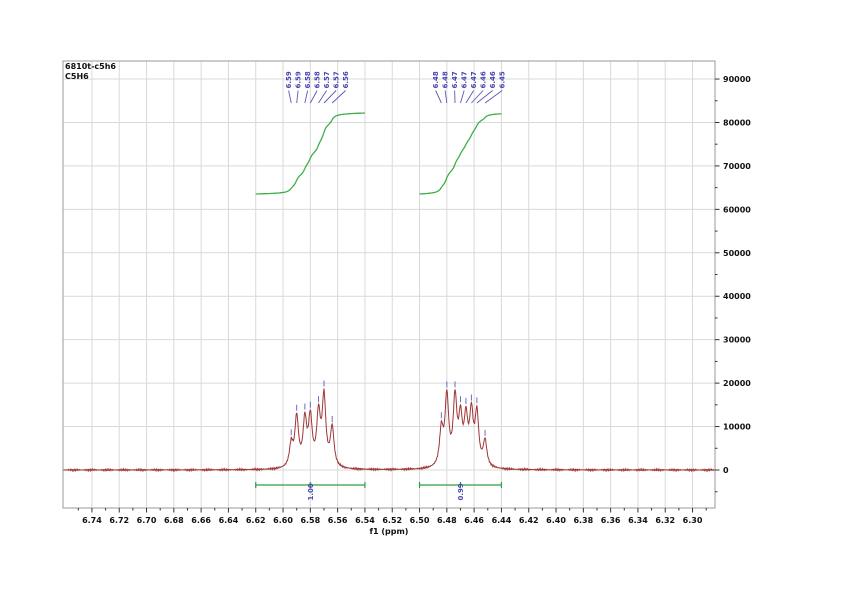 The width and height of the screenshot is (848, 599). Describe the element at coordinates (346, 79) in the screenshot. I see `peak-label: 6.56` at that location.